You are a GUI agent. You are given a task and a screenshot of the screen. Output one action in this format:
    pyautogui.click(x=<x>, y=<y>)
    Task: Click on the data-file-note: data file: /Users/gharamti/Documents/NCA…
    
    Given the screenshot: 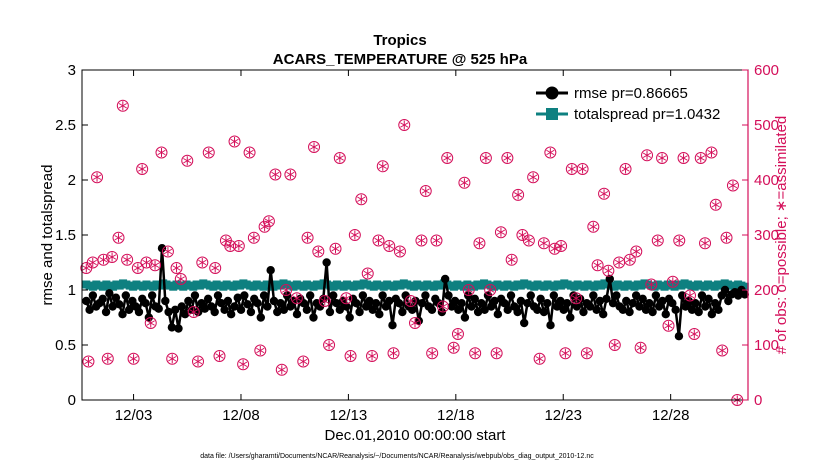 What is the action you would take?
    pyautogui.click(x=397, y=456)
    